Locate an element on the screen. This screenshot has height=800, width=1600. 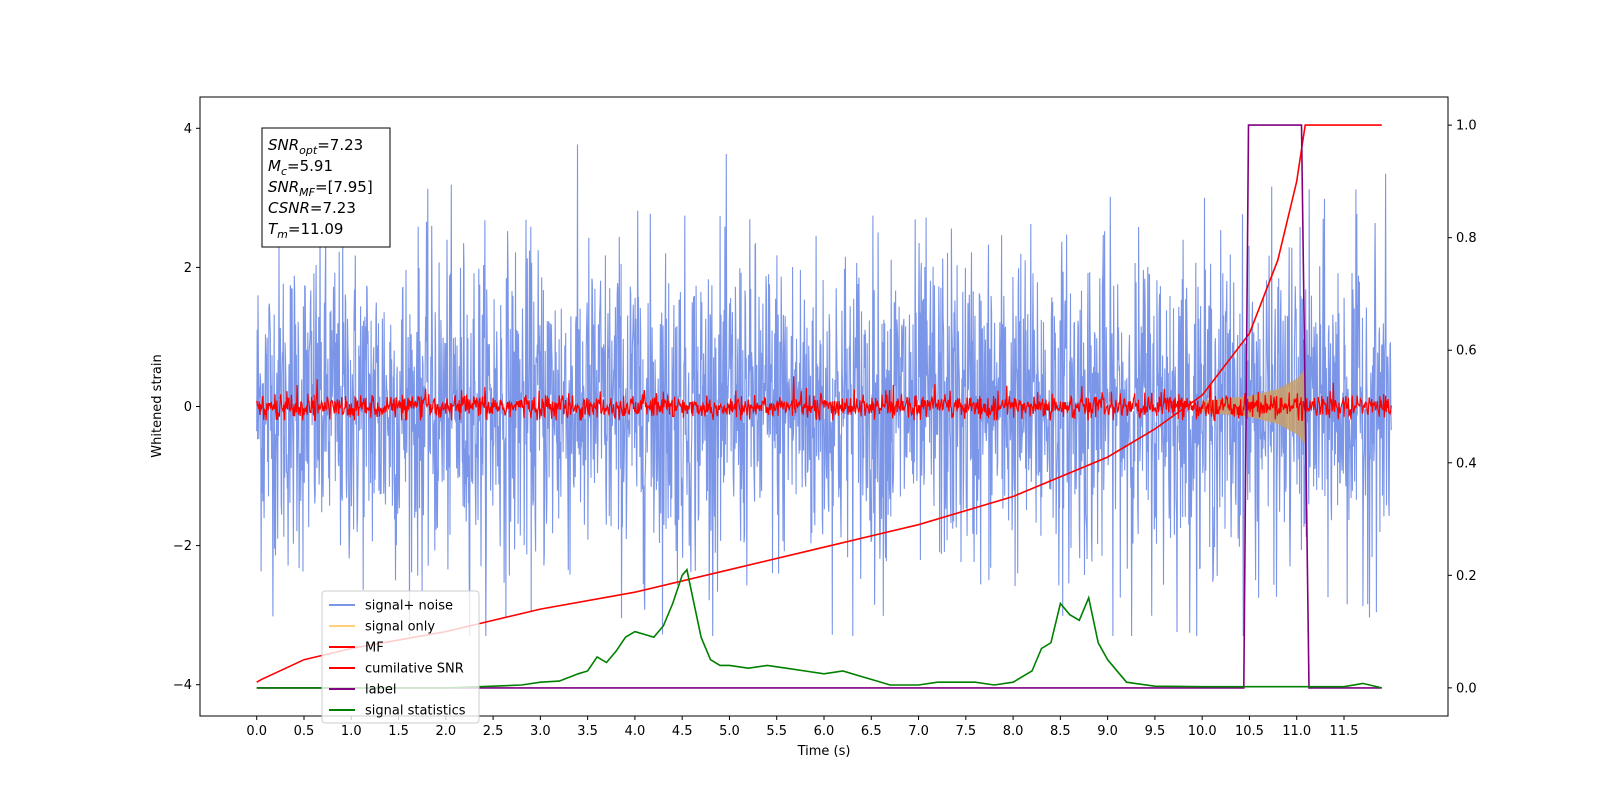
x-tick-label: 8.0 is located at coordinates (1013, 731).